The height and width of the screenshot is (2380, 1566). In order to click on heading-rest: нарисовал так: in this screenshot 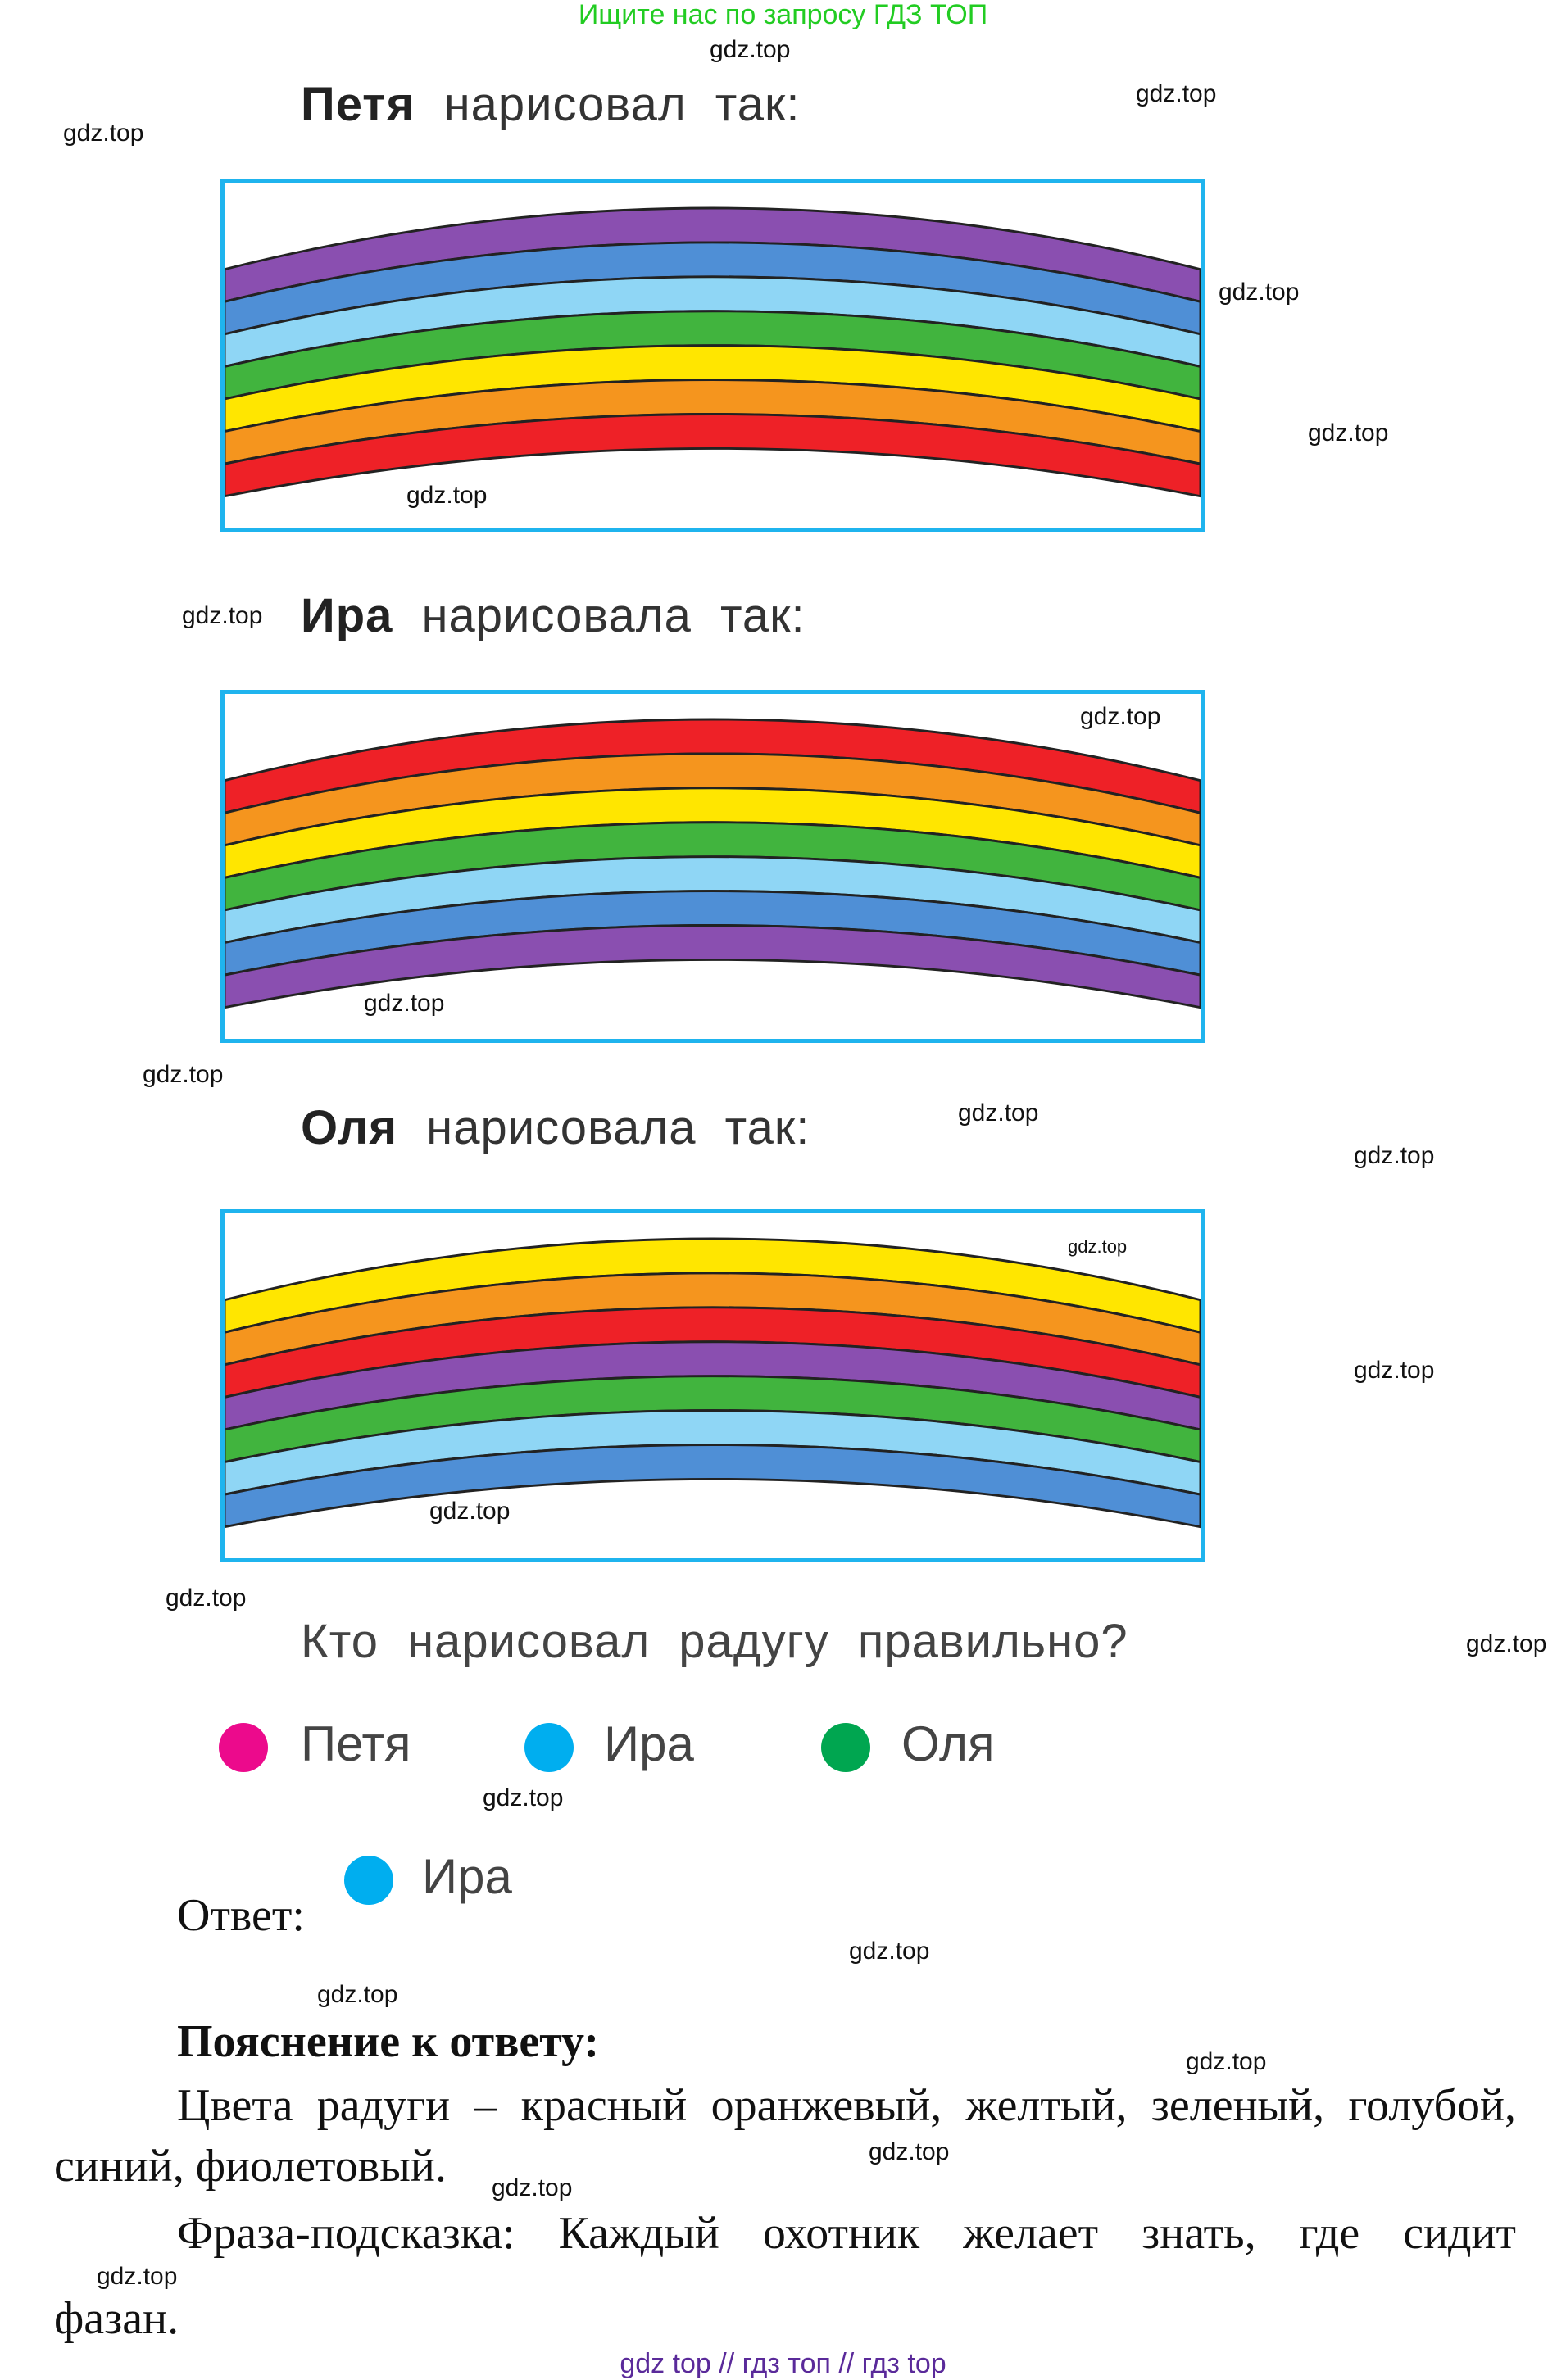, I will do `click(622, 104)`.